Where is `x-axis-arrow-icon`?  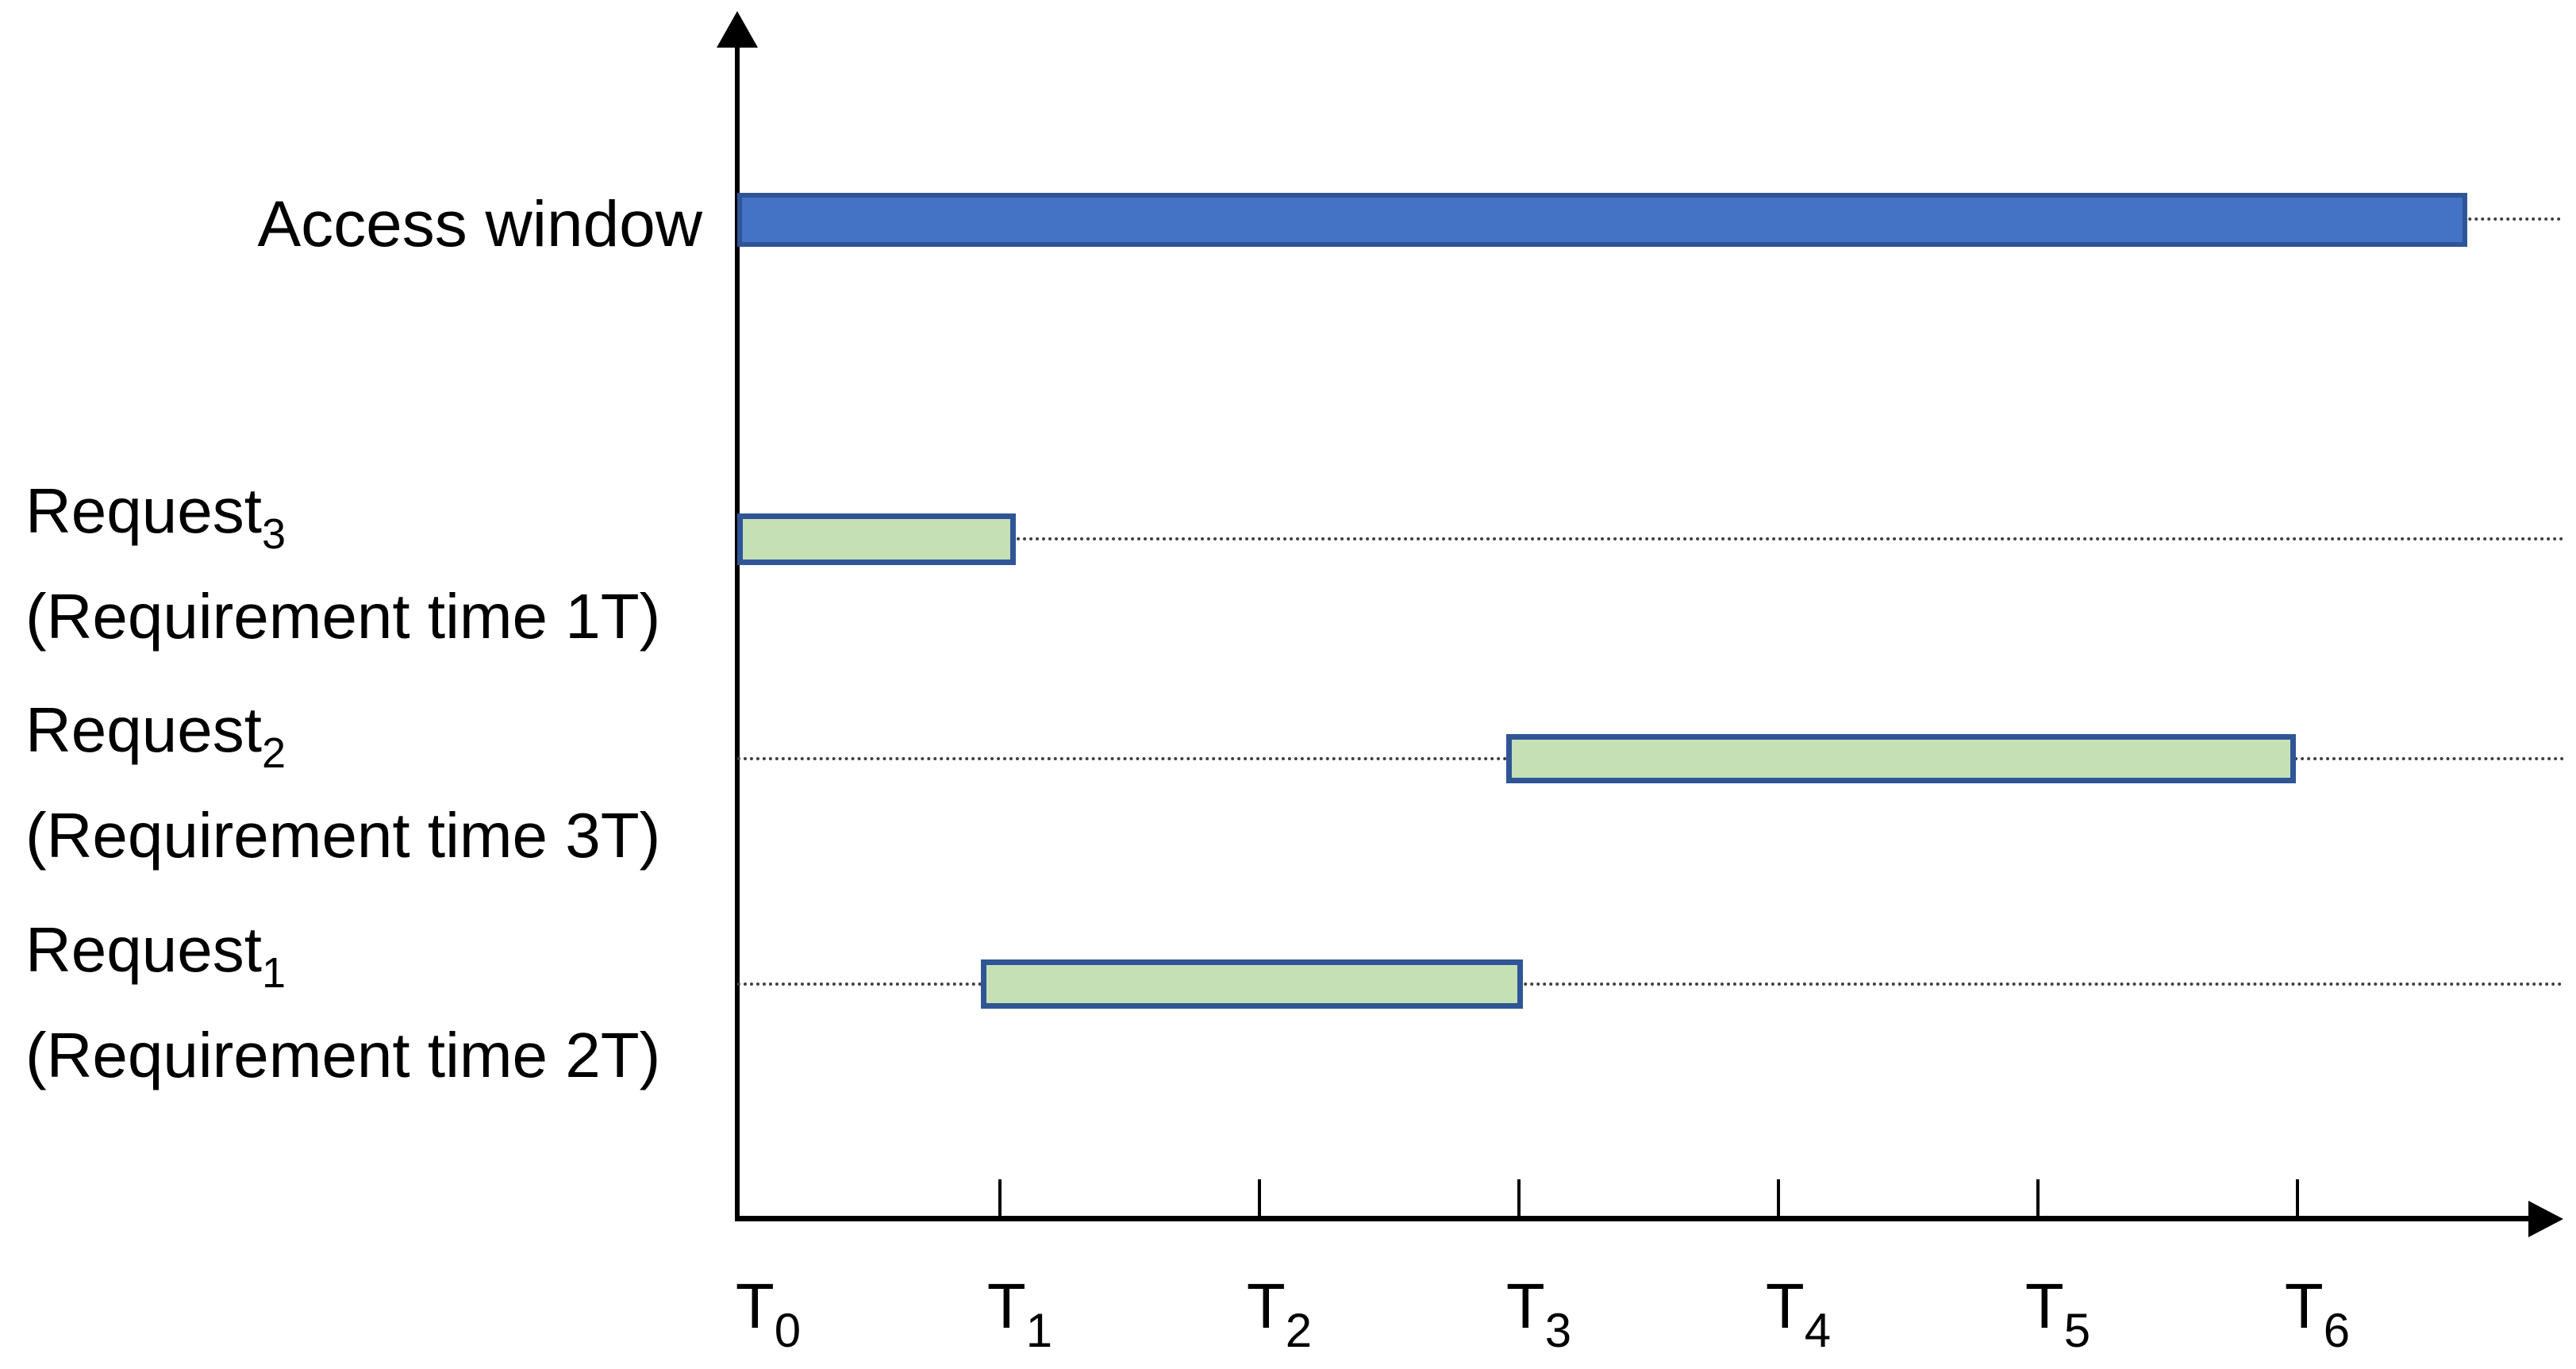 x-axis-arrow-icon is located at coordinates (2545, 1219).